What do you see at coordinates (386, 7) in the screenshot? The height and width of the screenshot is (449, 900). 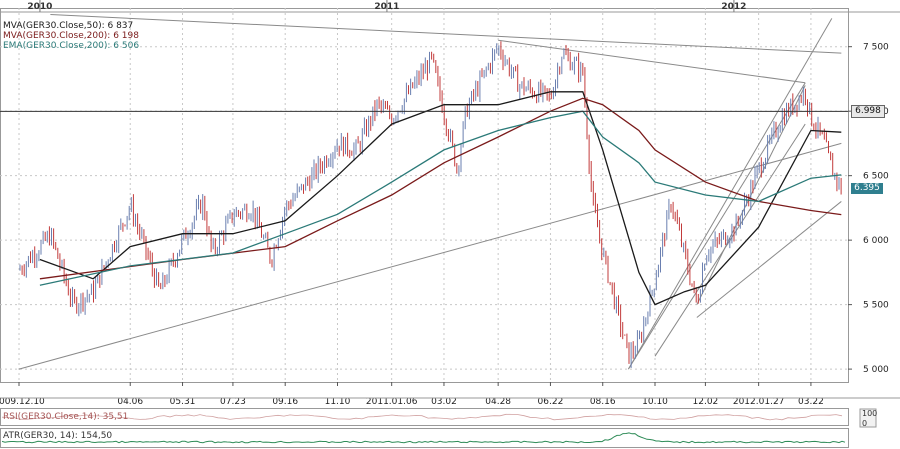 I see `year-label: 2011` at bounding box center [386, 7].